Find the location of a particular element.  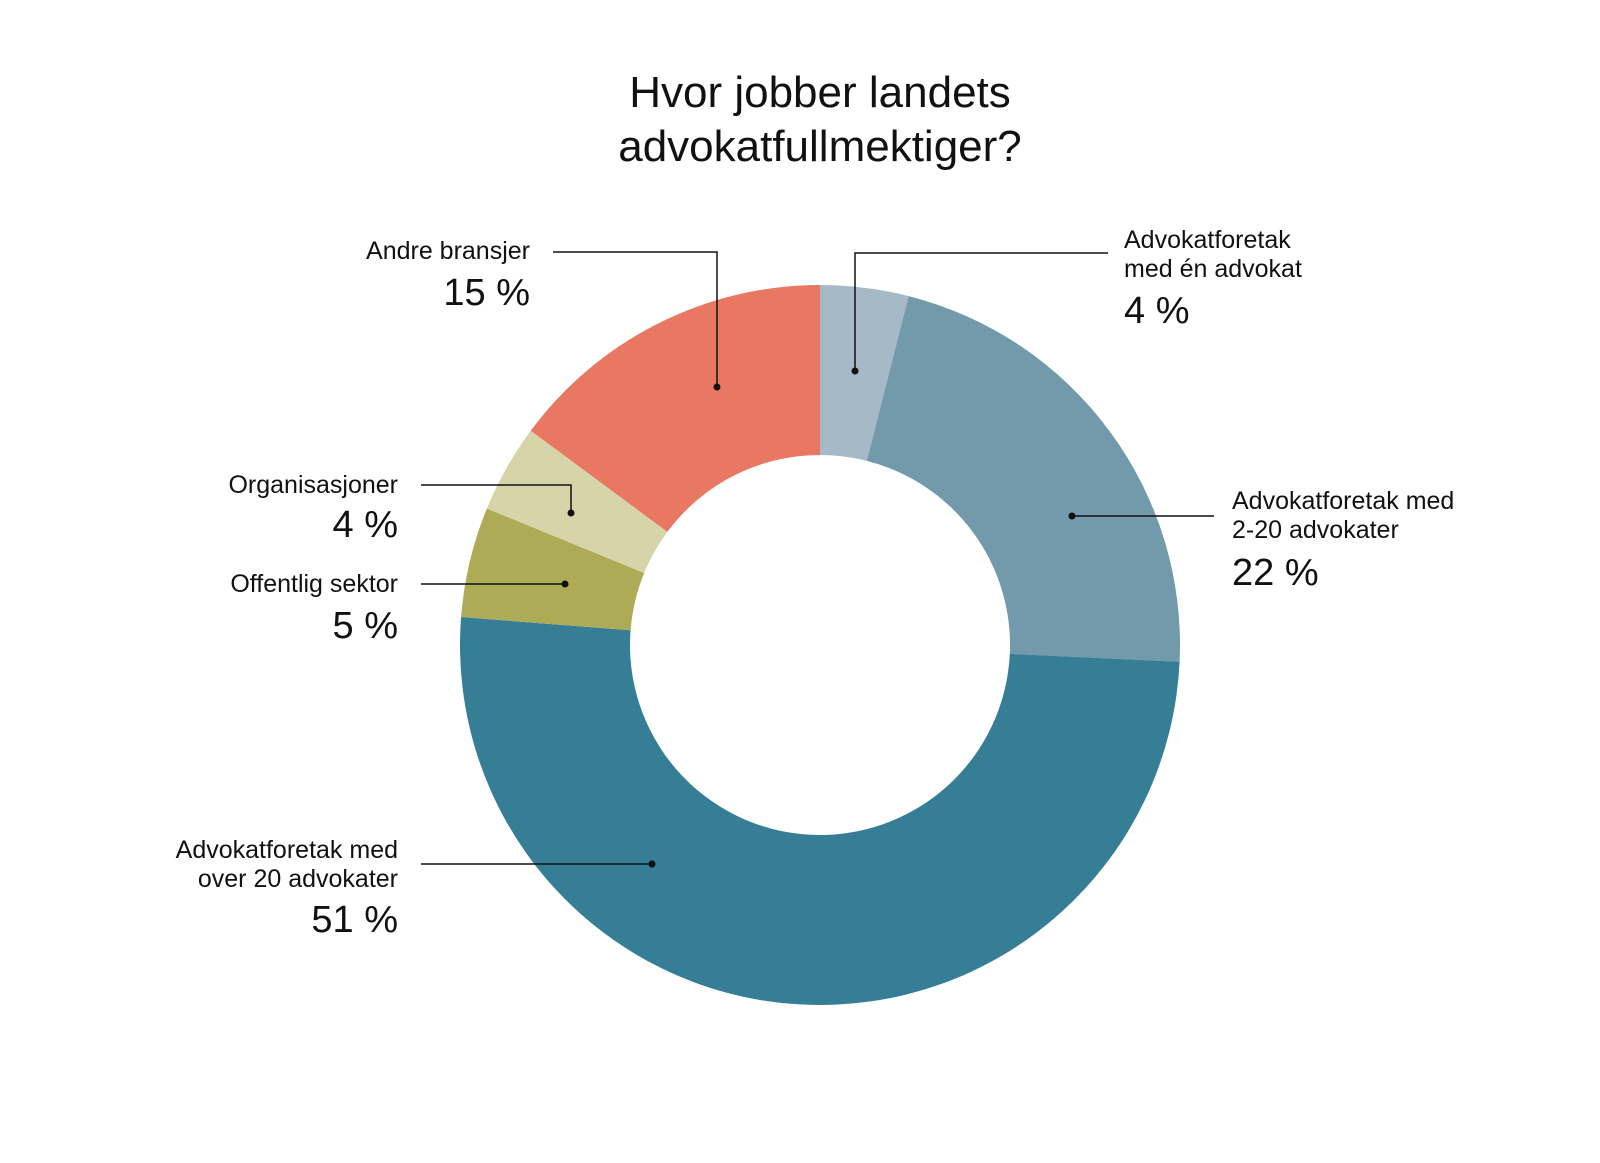

chart-title-line-2: advokatfullmektiger? is located at coordinates (820, 146).